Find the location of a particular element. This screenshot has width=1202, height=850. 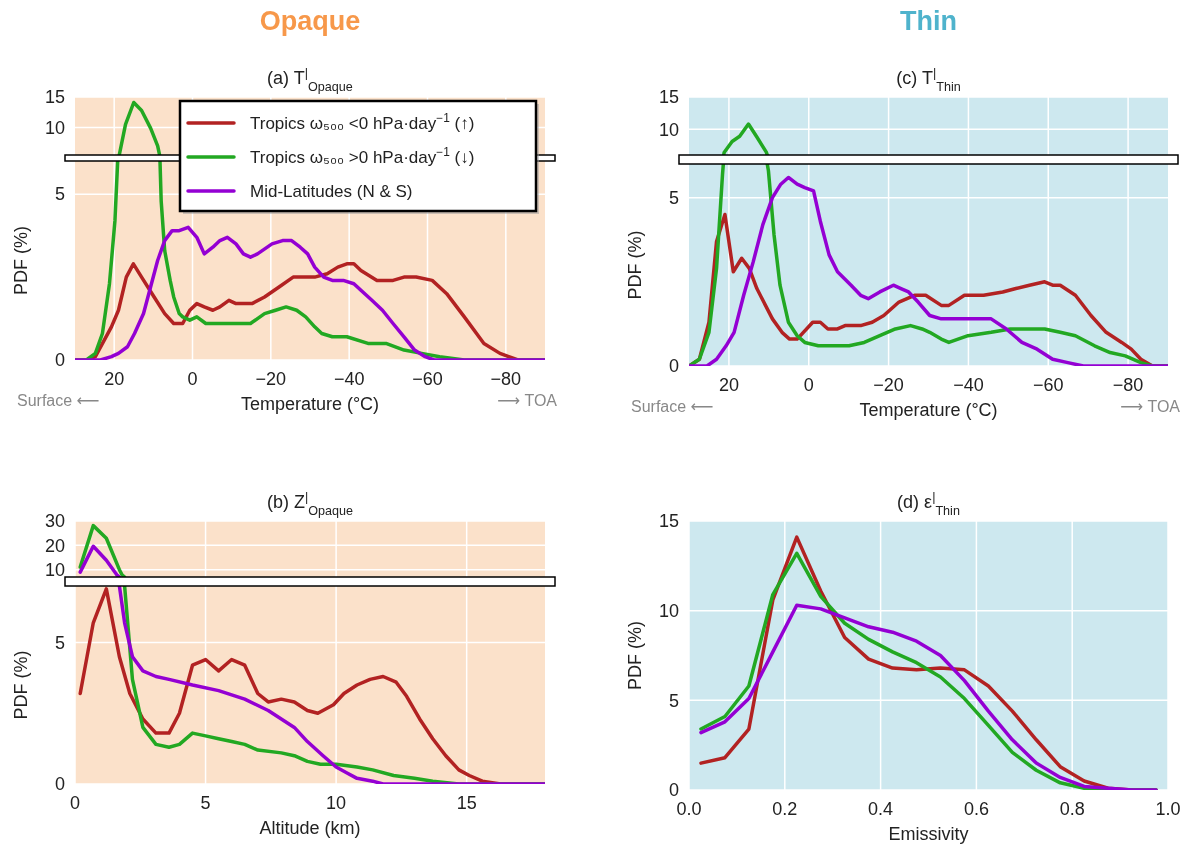

text: Thin is located at coordinates (928, 21).